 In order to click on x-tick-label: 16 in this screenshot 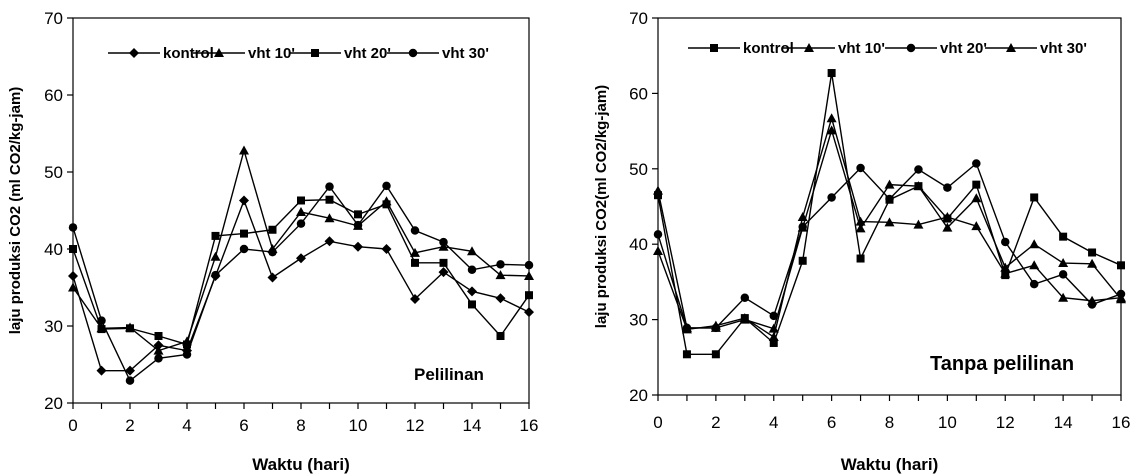, I will do `click(1121, 422)`.